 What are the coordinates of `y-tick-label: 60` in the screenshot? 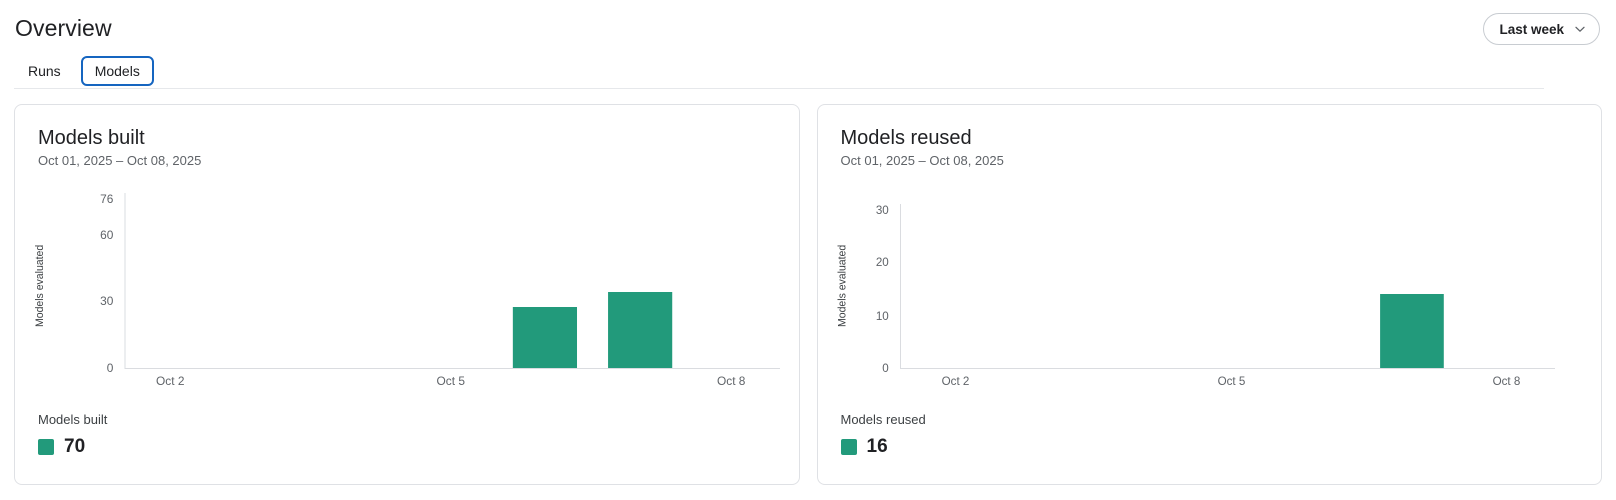 It's located at (107, 235).